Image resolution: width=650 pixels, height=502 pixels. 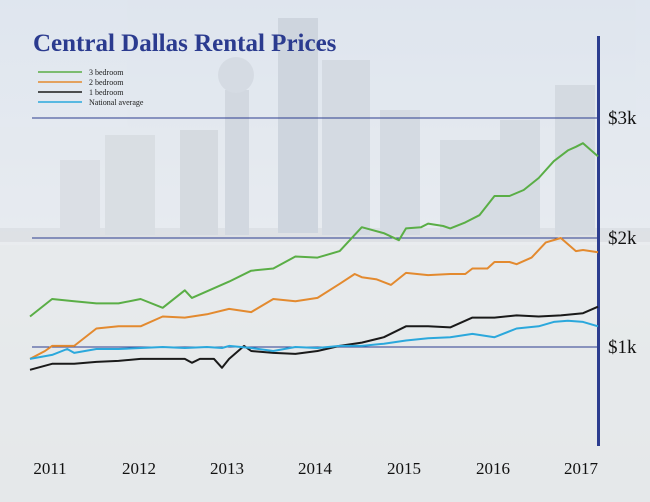 What do you see at coordinates (81, 92) in the screenshot?
I see `legend-item: 1 bedroom` at bounding box center [81, 92].